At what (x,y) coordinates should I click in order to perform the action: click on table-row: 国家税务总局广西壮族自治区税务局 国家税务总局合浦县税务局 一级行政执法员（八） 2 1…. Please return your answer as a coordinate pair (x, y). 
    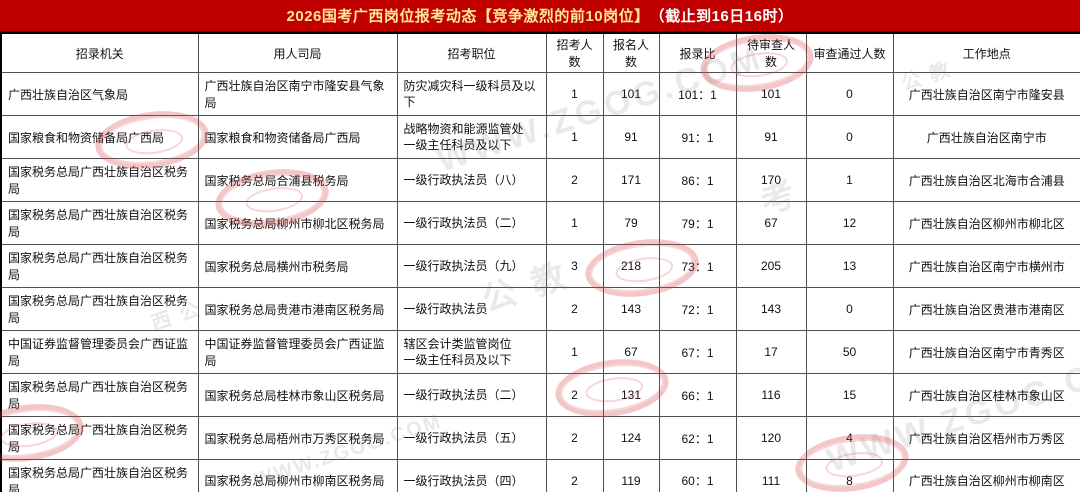
    Looking at the image, I should click on (540, 180).